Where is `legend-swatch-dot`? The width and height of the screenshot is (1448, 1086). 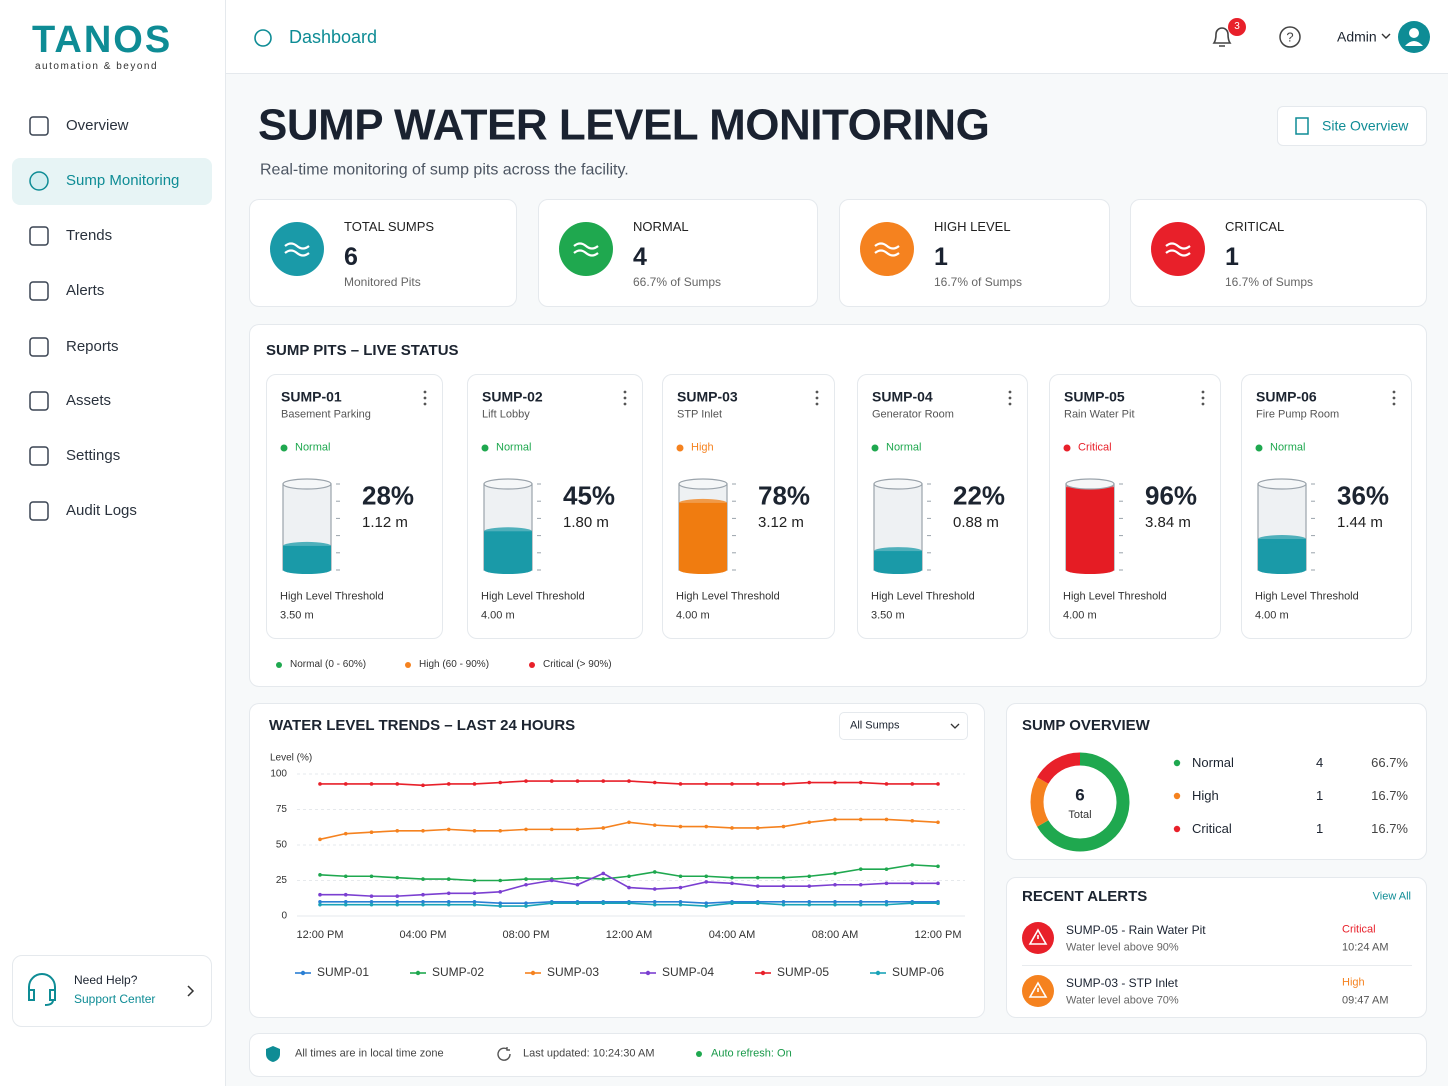 legend-swatch-dot is located at coordinates (533, 973).